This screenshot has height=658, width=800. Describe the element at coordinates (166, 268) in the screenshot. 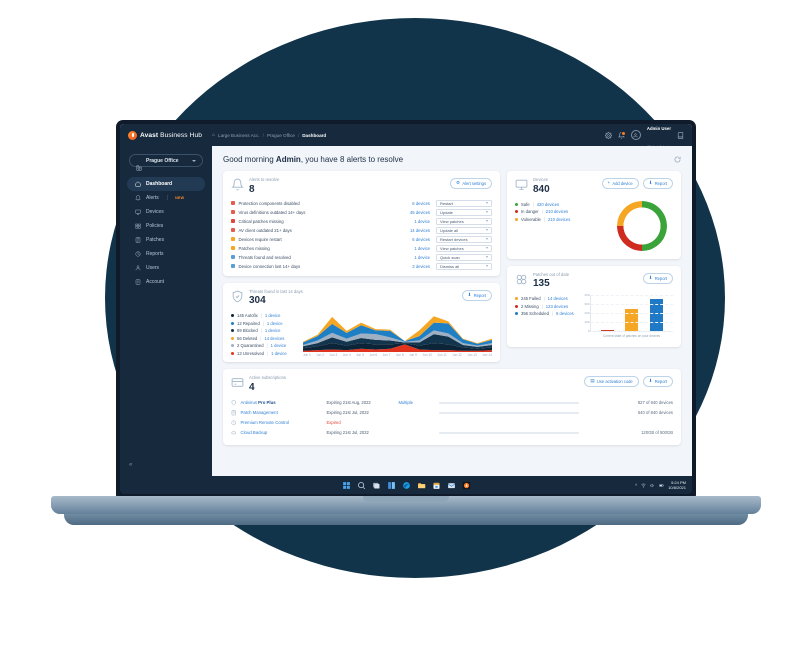

I see `sidebar-item-users: Users` at that location.